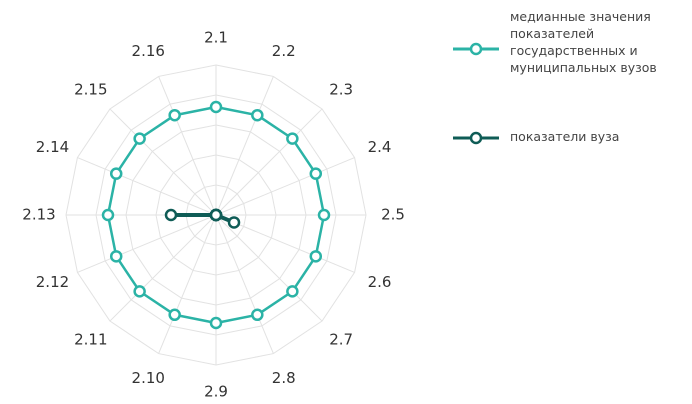 Image resolution: width=692 pixels, height=404 pixels. Describe the element at coordinates (393, 215) in the screenshot. I see `axis-label: 2.5` at that location.